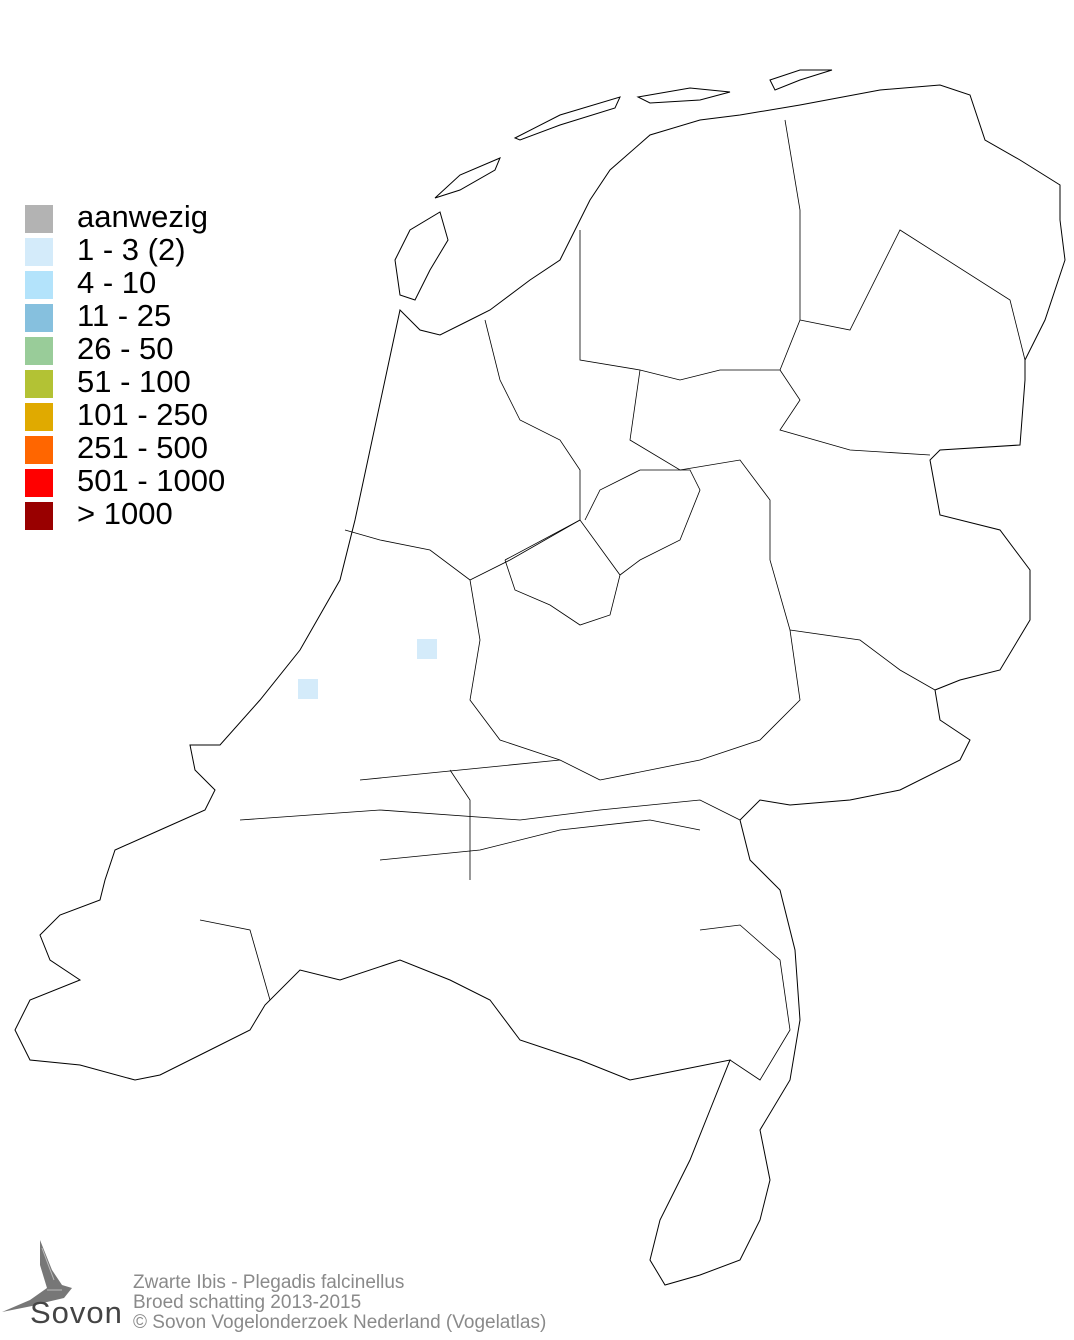 The height and width of the screenshot is (1340, 1074). Describe the element at coordinates (151, 480) in the screenshot. I see `legend-label: 501 - 1000` at that location.